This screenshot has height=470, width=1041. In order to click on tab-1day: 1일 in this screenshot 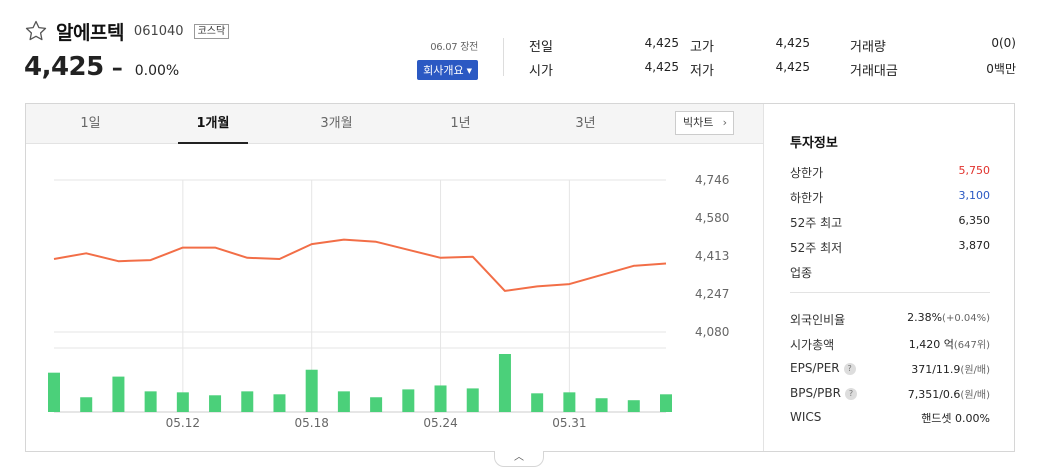, I will do `click(90, 123)`.